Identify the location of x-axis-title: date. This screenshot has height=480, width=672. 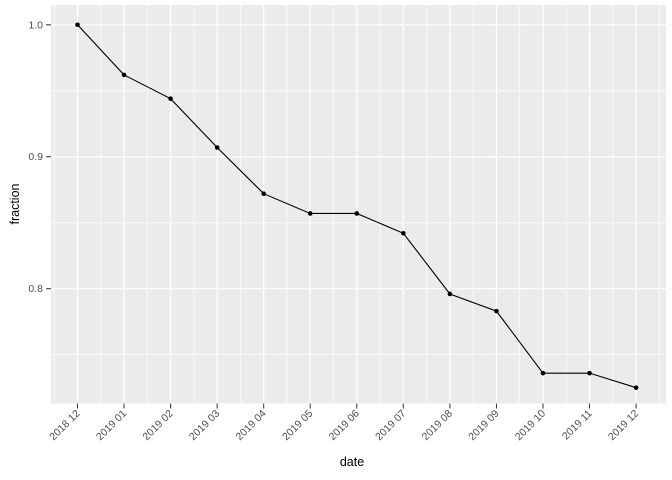
(352, 462).